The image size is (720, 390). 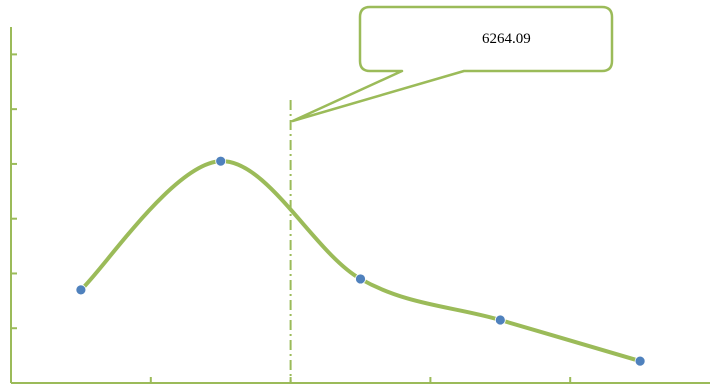 I want to click on annotation-callout: 6264.09, so click(x=452, y=64).